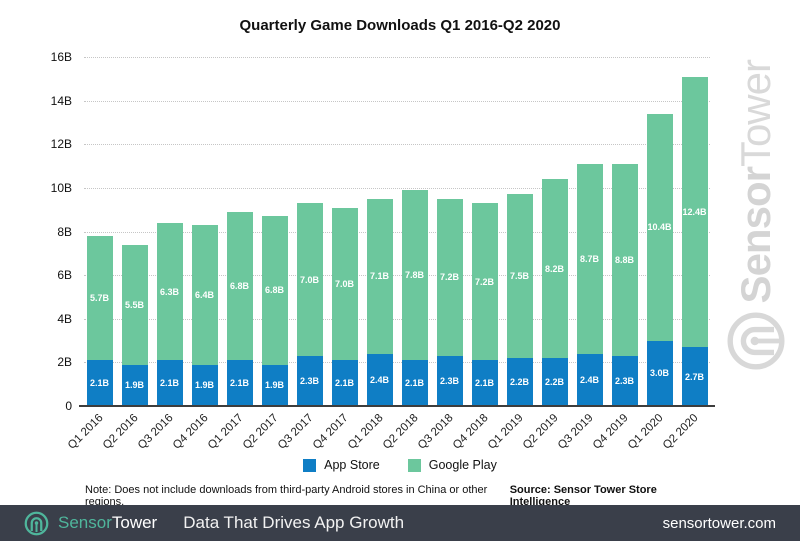 The height and width of the screenshot is (541, 800). I want to click on footer-url: sensortower.com, so click(719, 523).